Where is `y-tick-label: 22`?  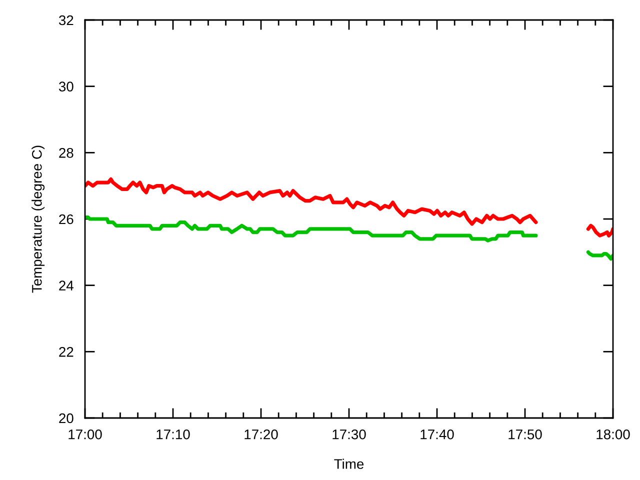 y-tick-label: 22 is located at coordinates (66, 352).